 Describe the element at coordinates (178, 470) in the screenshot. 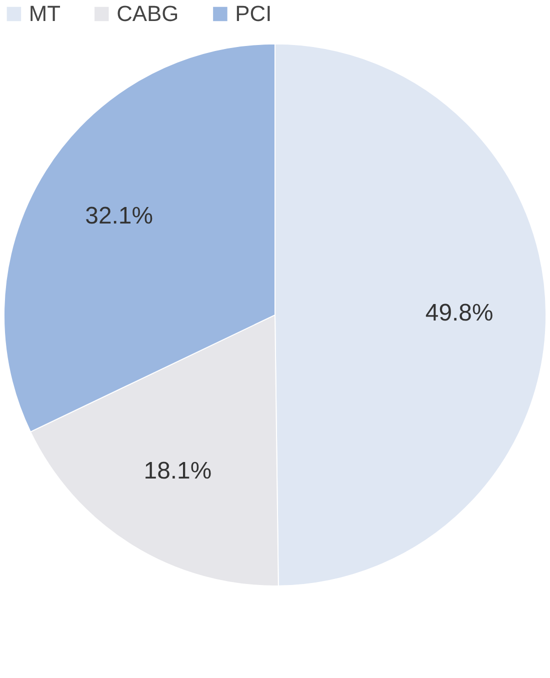

I see `data-label: 18.1%` at that location.